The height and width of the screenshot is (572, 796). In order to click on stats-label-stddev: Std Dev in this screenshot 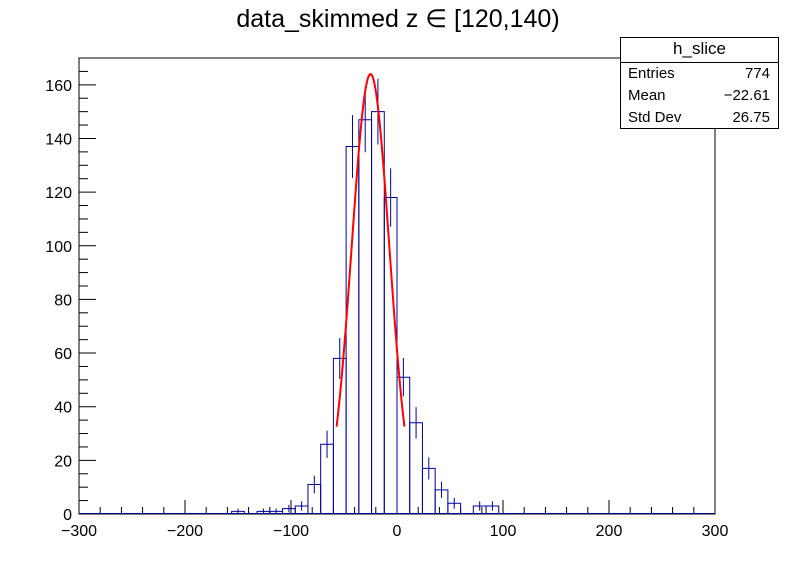, I will do `click(655, 117)`.